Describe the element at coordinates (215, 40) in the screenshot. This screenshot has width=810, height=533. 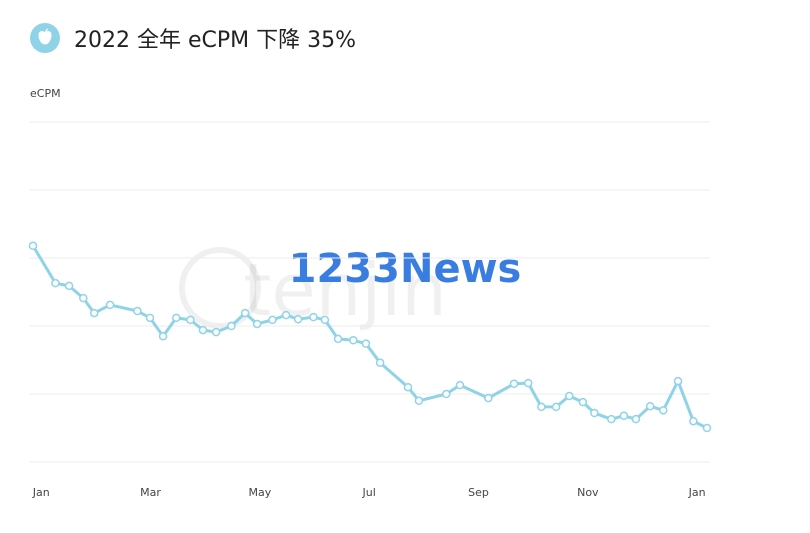
I see `chart-title: 2022 全年 eCPM 下降 35%` at that location.